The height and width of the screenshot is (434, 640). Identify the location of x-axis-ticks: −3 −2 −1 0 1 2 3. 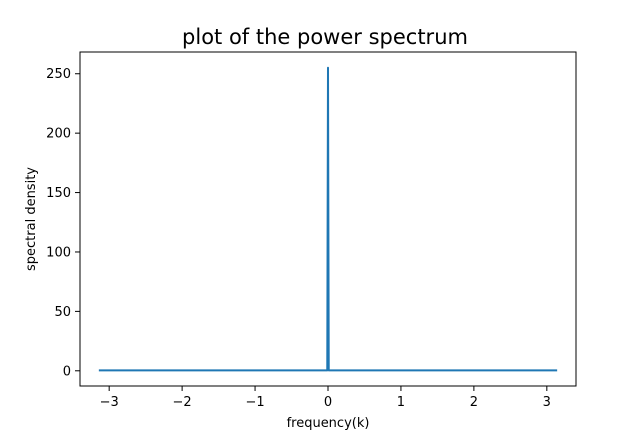
(325, 398).